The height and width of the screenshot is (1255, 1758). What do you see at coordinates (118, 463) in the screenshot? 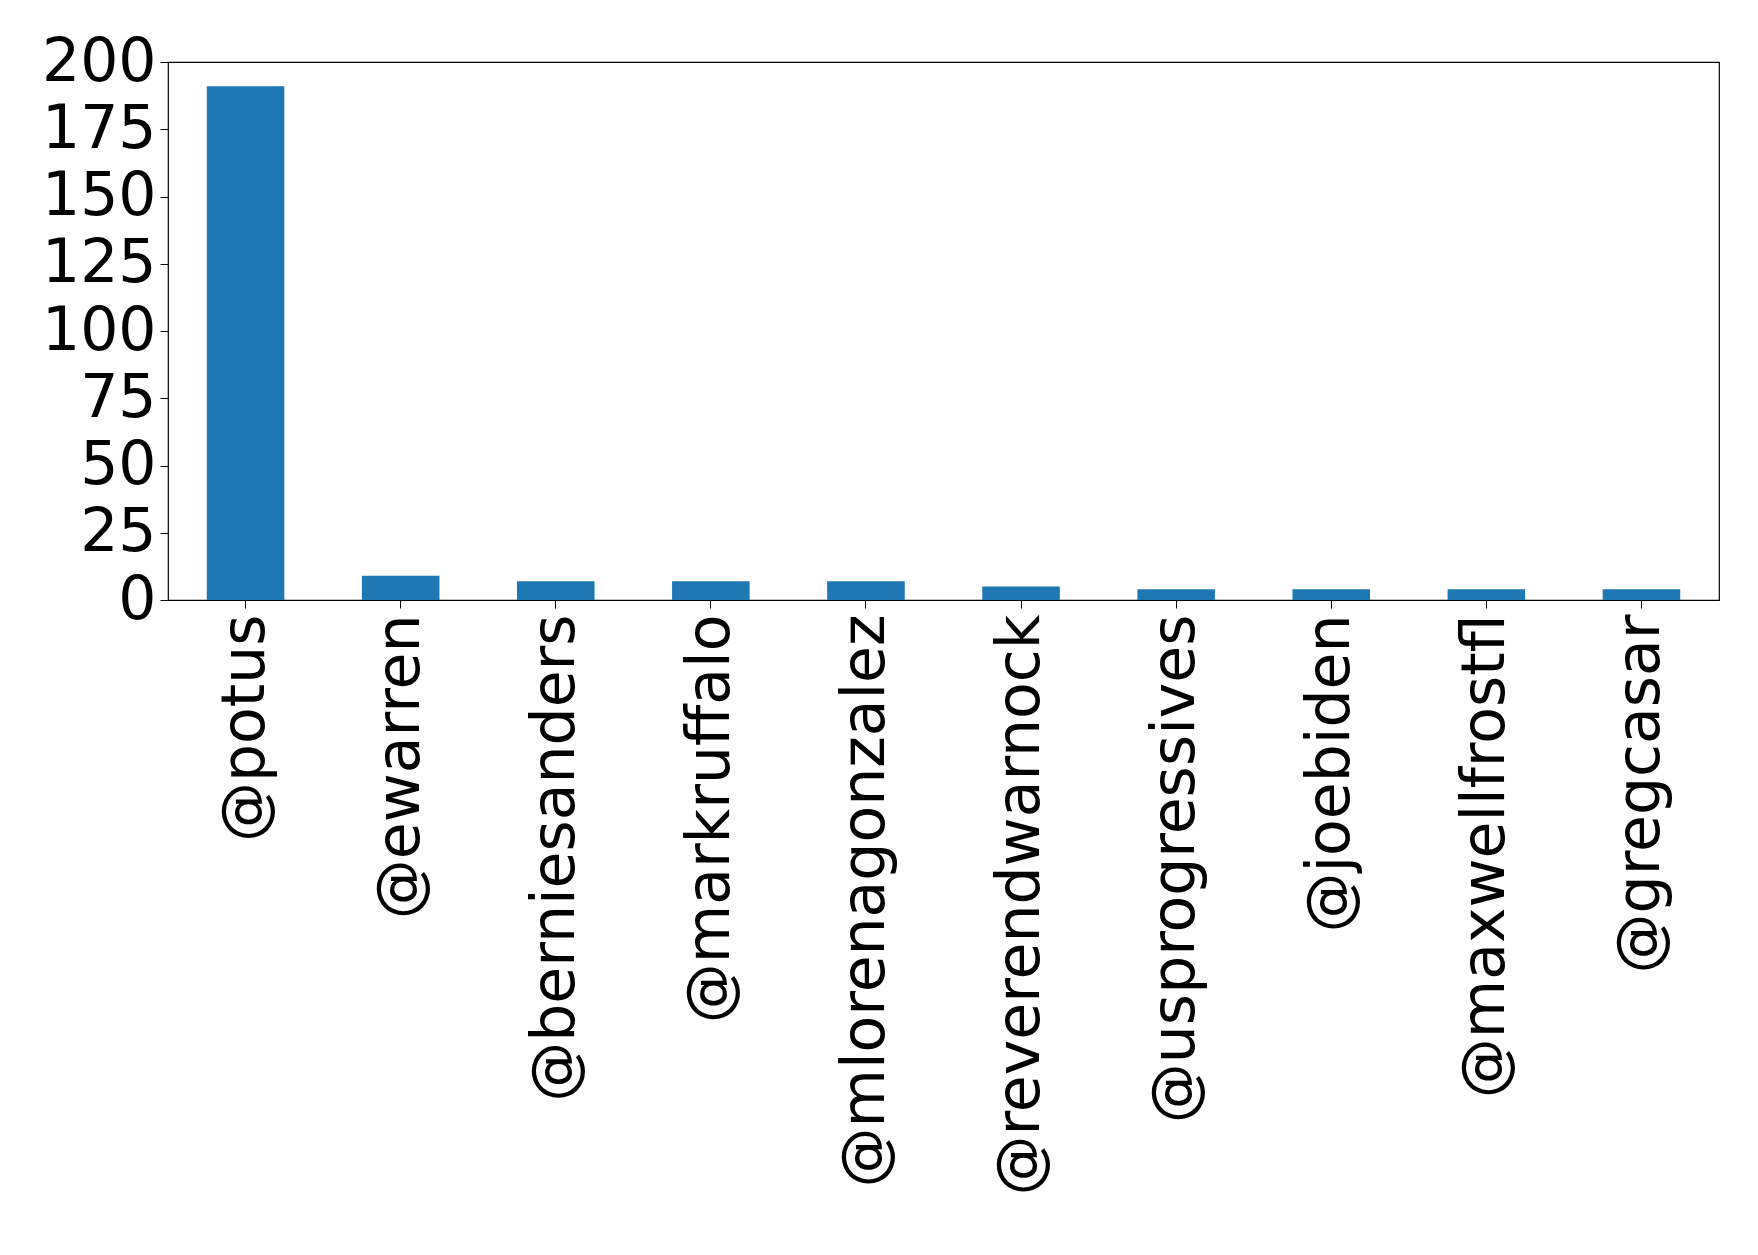
I see `y-tick-label: 50` at bounding box center [118, 463].